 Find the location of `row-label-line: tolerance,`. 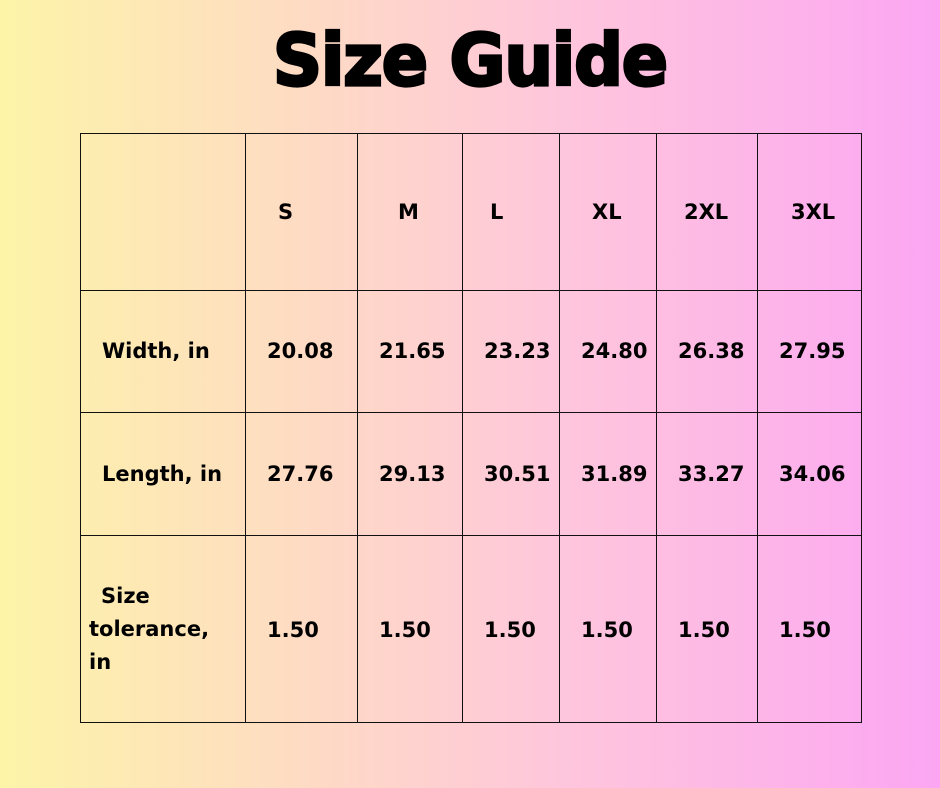

row-label-line: tolerance, is located at coordinates (149, 629).